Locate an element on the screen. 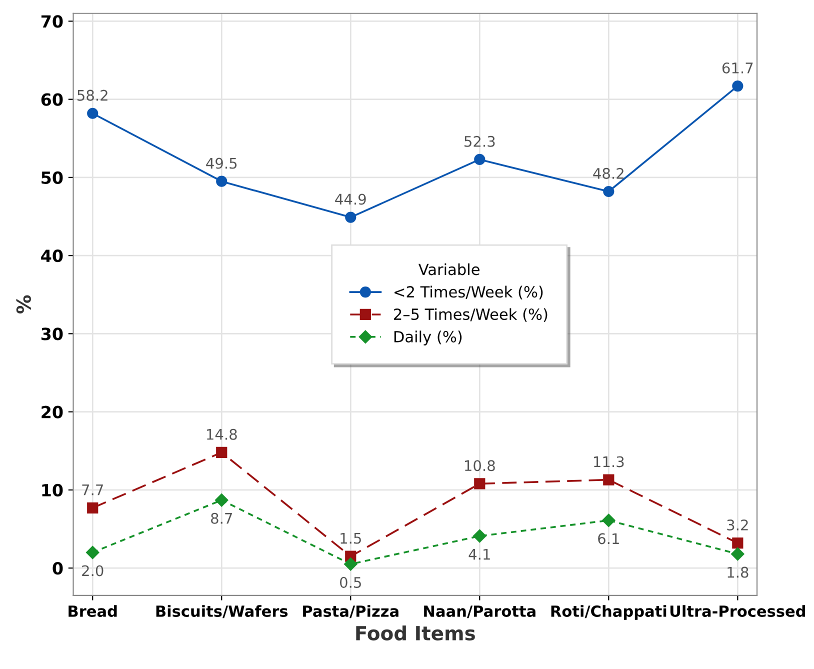 This screenshot has height=669, width=814. data-label: 44.9 is located at coordinates (350, 199).